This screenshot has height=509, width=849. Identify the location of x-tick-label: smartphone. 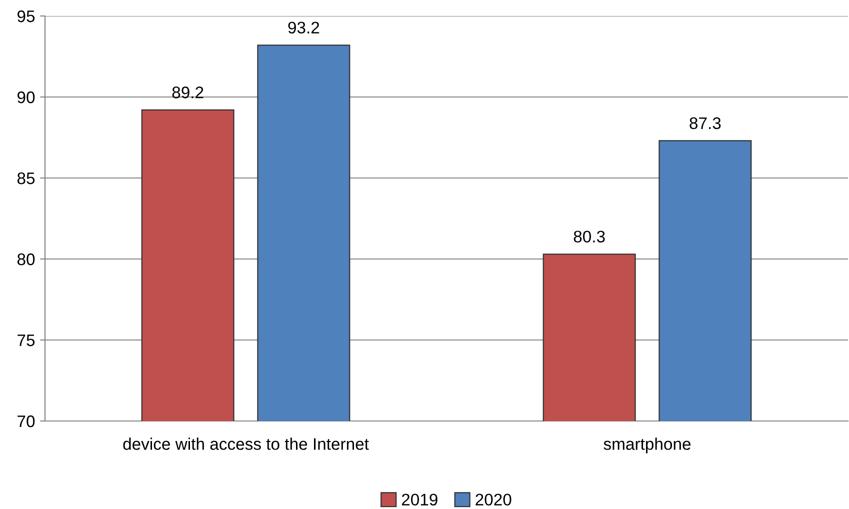
(647, 446).